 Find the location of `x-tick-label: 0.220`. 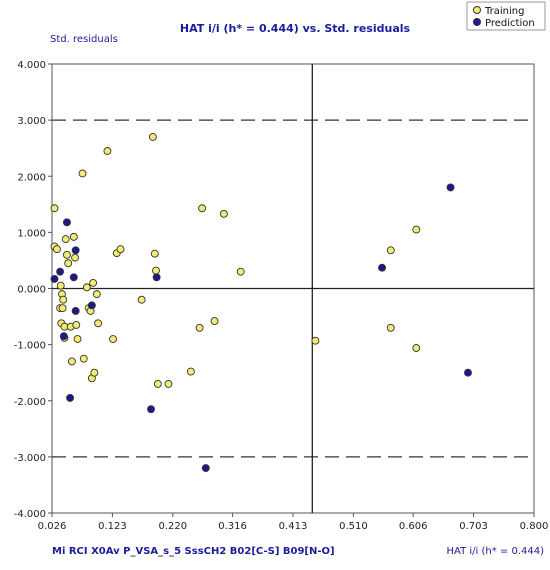

x-tick-label: 0.220 is located at coordinates (172, 526).